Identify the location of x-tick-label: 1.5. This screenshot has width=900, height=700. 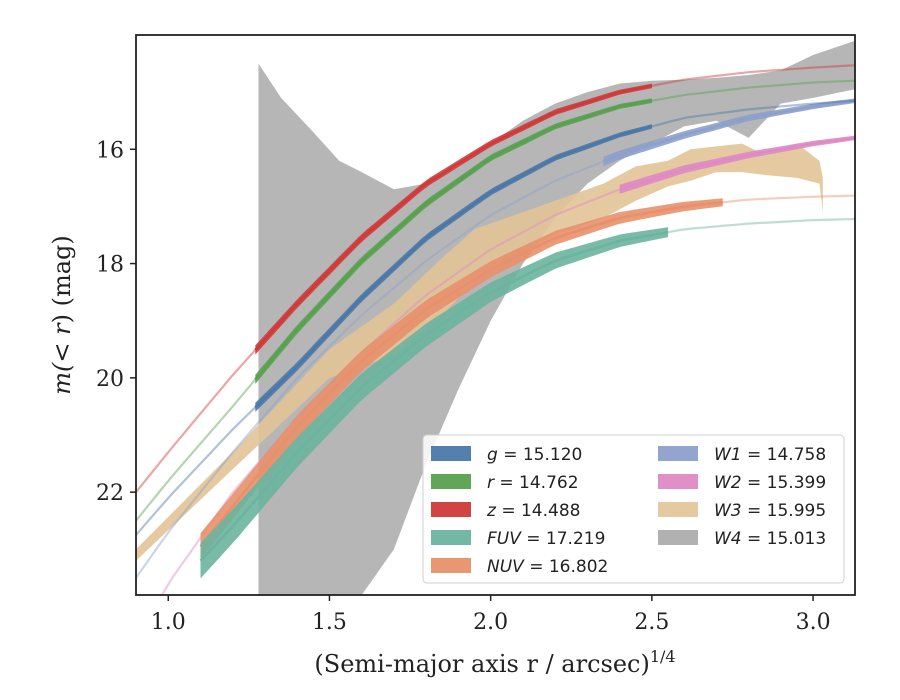
(329, 622).